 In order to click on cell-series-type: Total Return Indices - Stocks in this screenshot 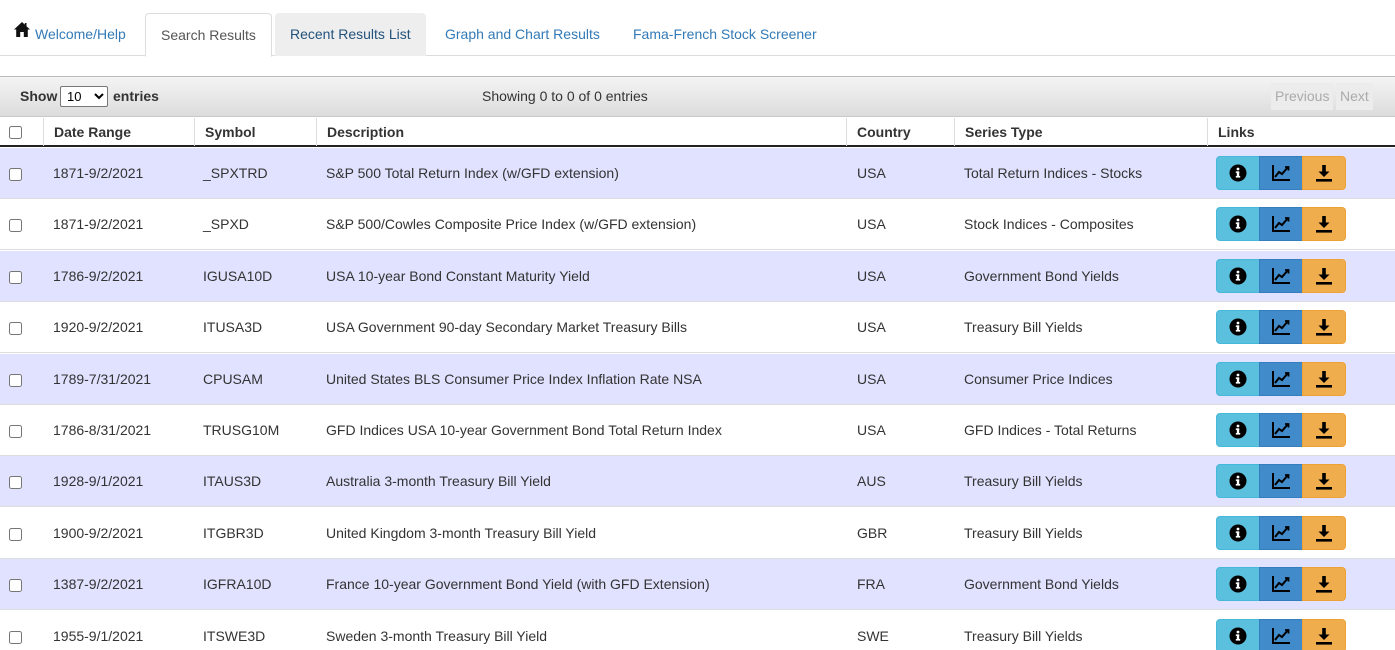, I will do `click(1053, 173)`.